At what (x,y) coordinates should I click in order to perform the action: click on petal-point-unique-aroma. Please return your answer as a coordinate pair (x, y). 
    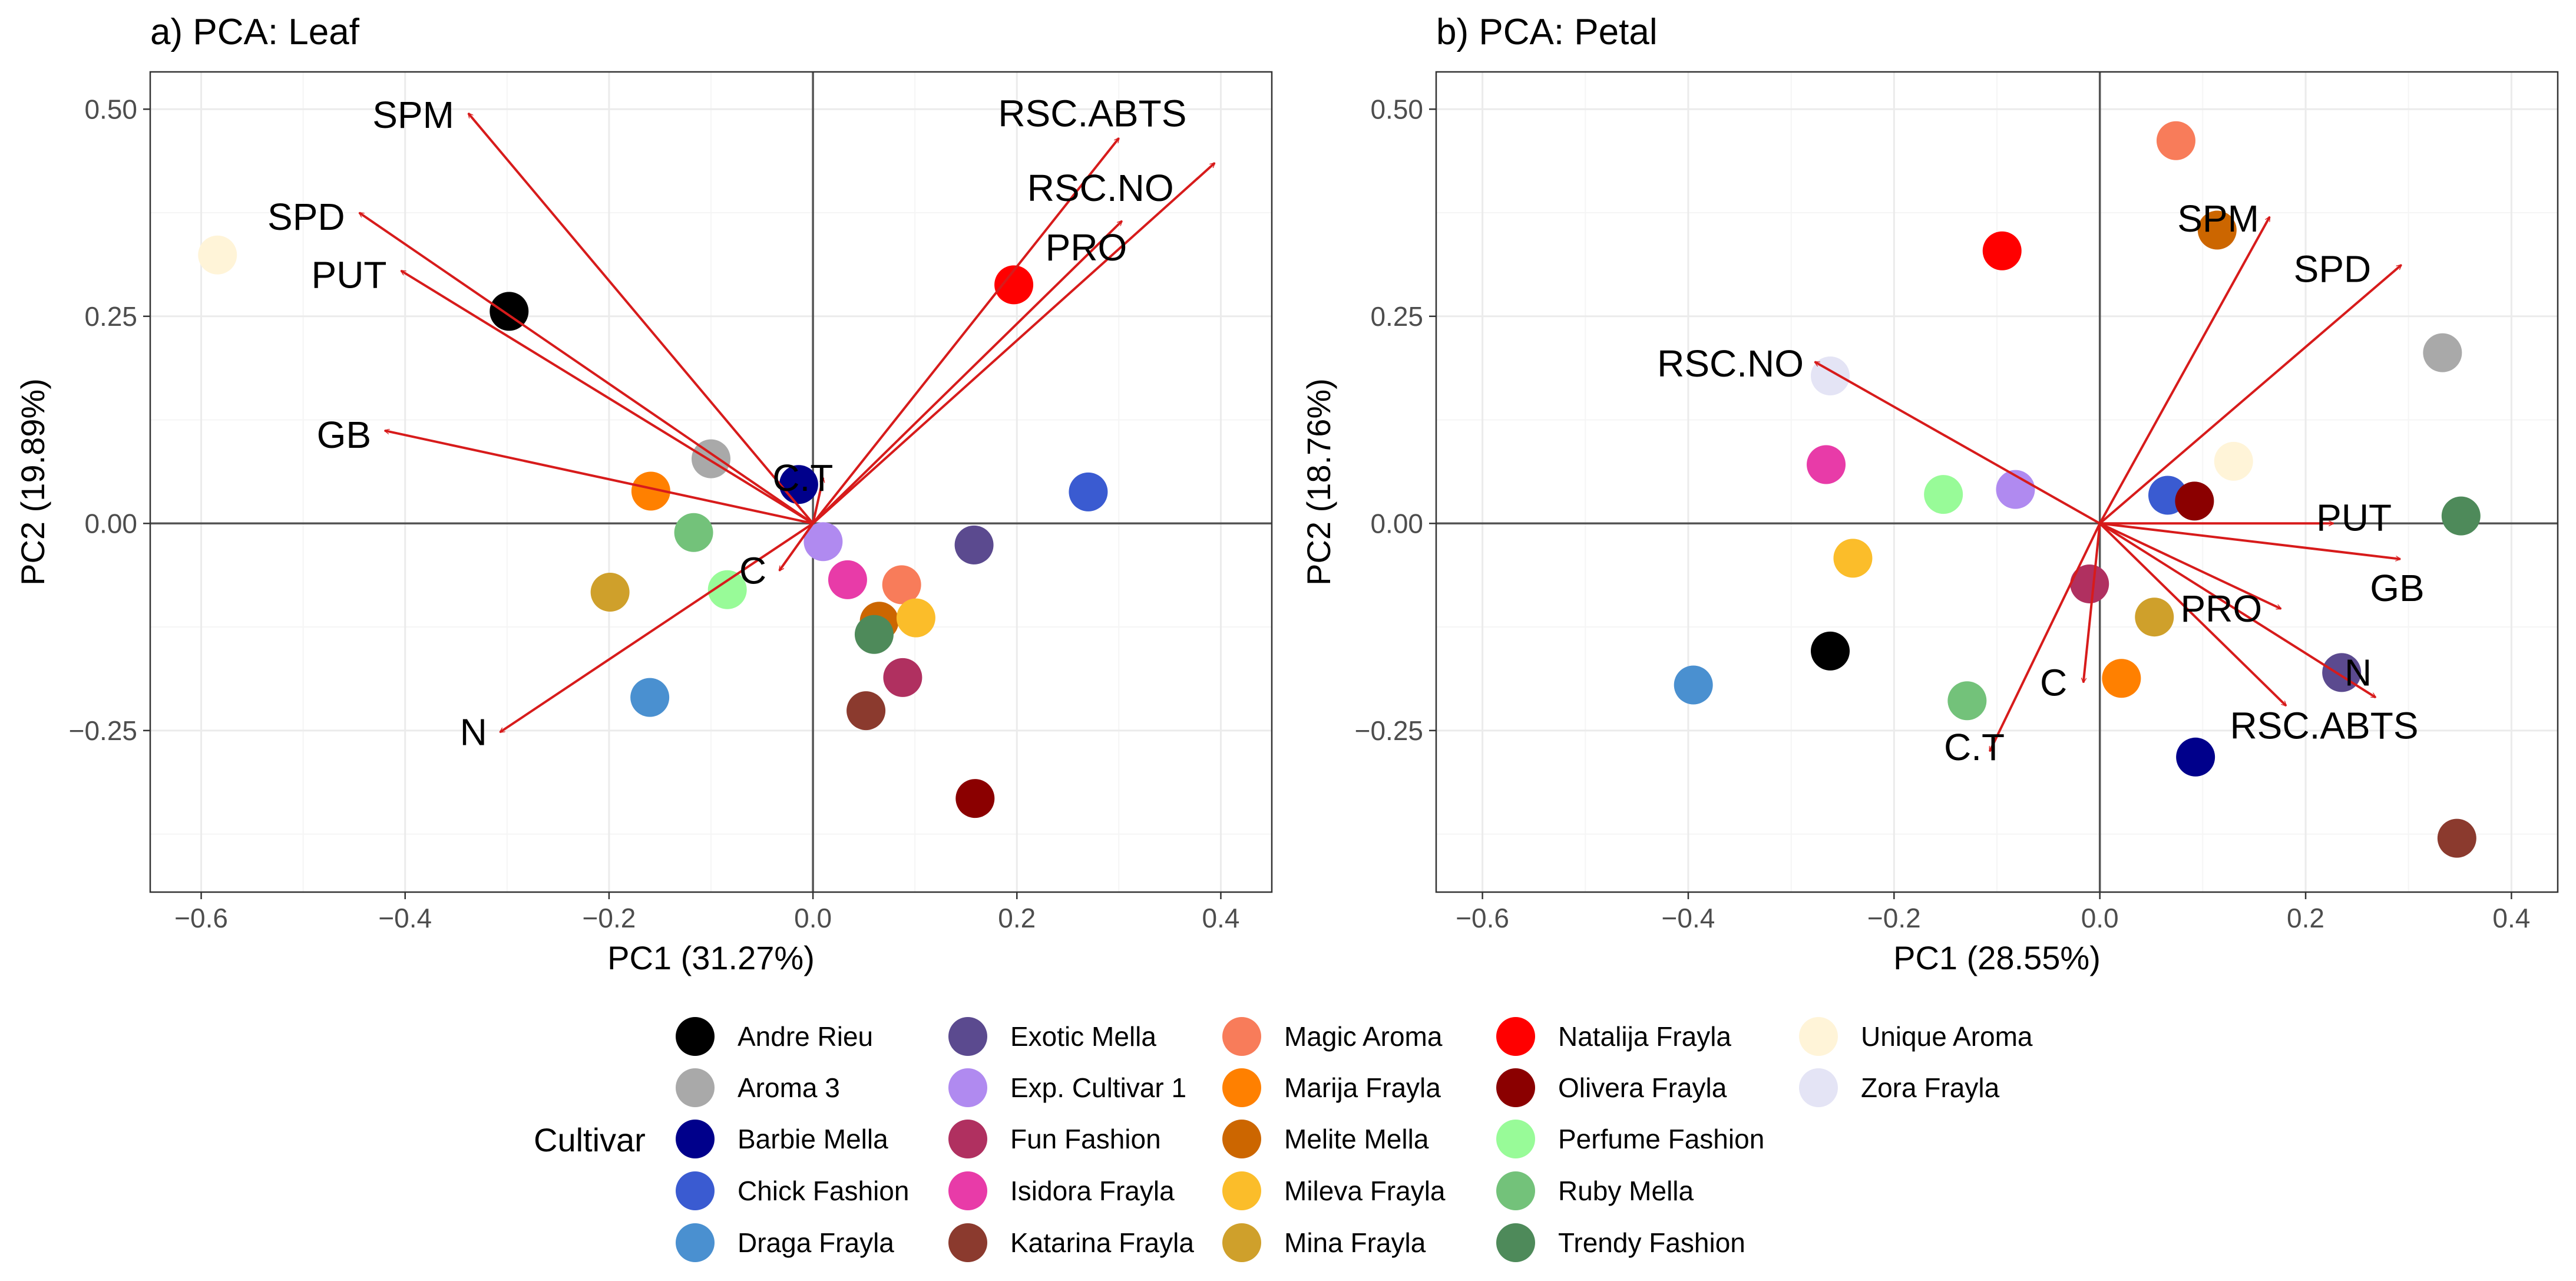
    Looking at the image, I should click on (2233, 461).